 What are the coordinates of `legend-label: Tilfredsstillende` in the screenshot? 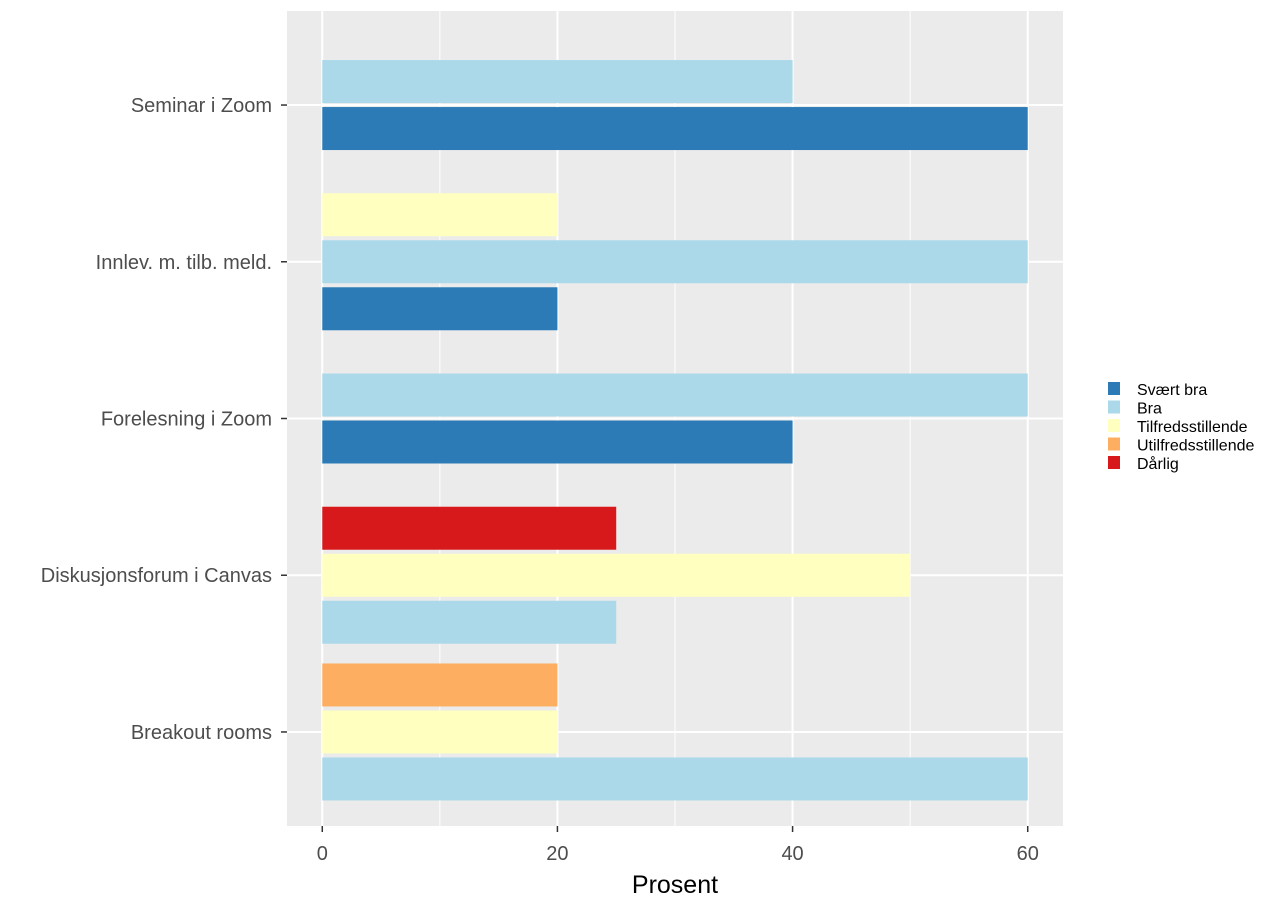 It's located at (1192, 427).